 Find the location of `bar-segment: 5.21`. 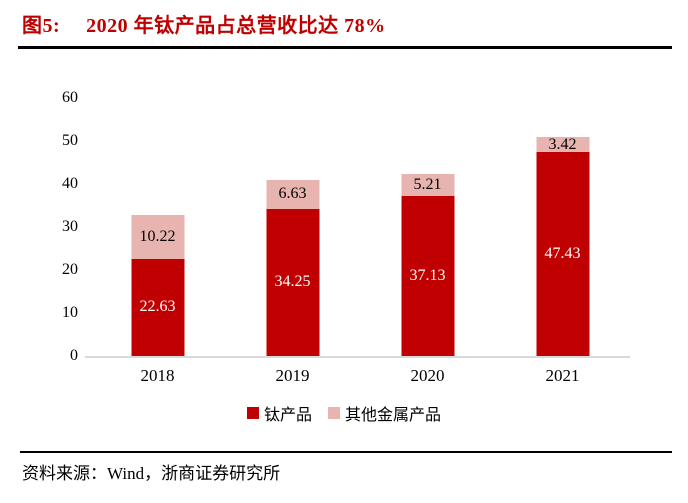

bar-segment: 5.21 is located at coordinates (427, 185).